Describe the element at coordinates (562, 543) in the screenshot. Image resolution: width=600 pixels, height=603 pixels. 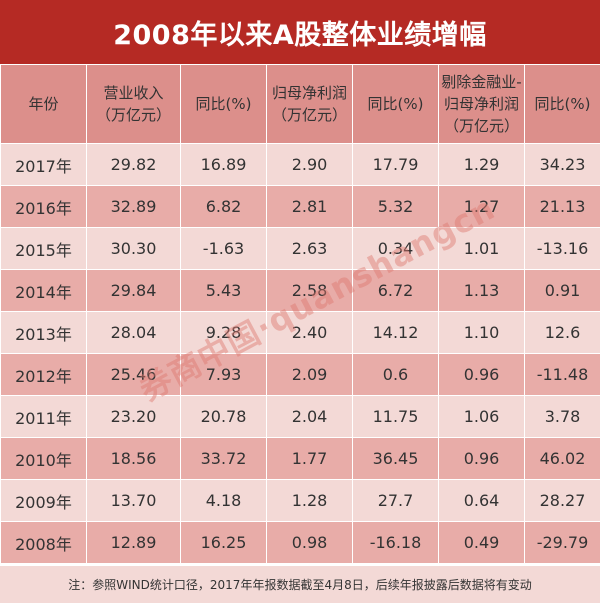
I see `value-cell: -29.79` at that location.